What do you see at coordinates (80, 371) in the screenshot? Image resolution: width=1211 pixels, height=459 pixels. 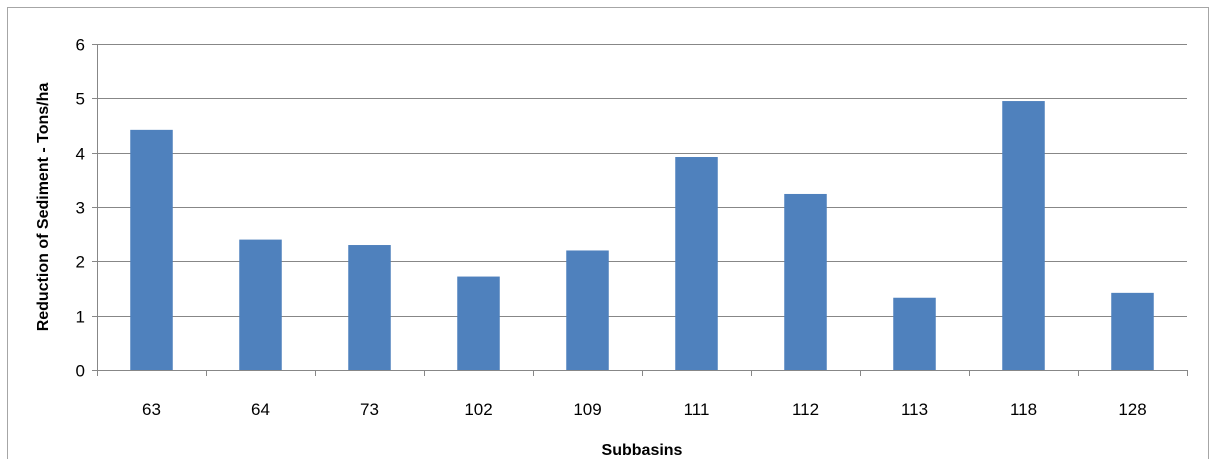 I see `y-tick-label: 0` at bounding box center [80, 371].